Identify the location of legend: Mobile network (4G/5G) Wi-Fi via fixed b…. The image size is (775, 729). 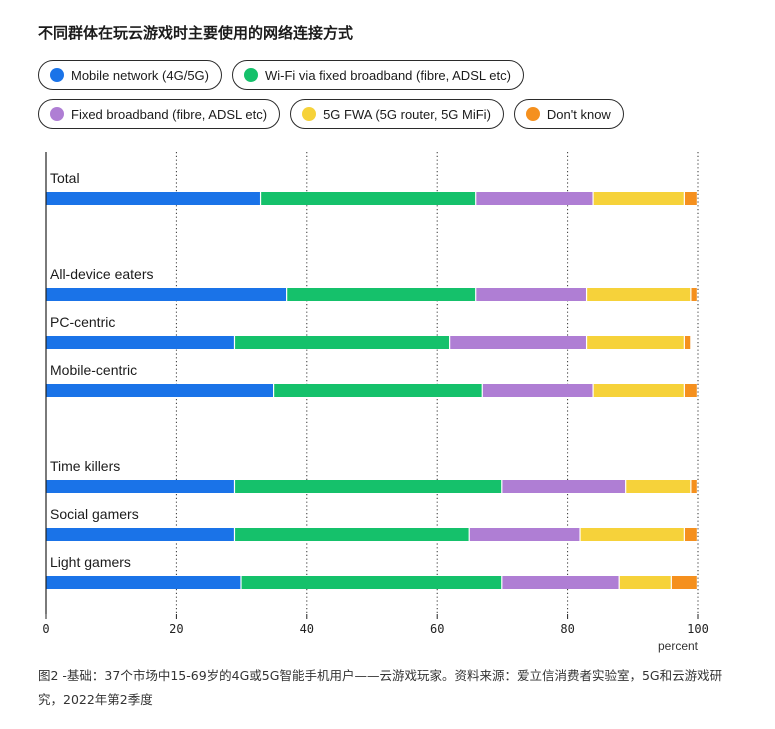
(388, 99).